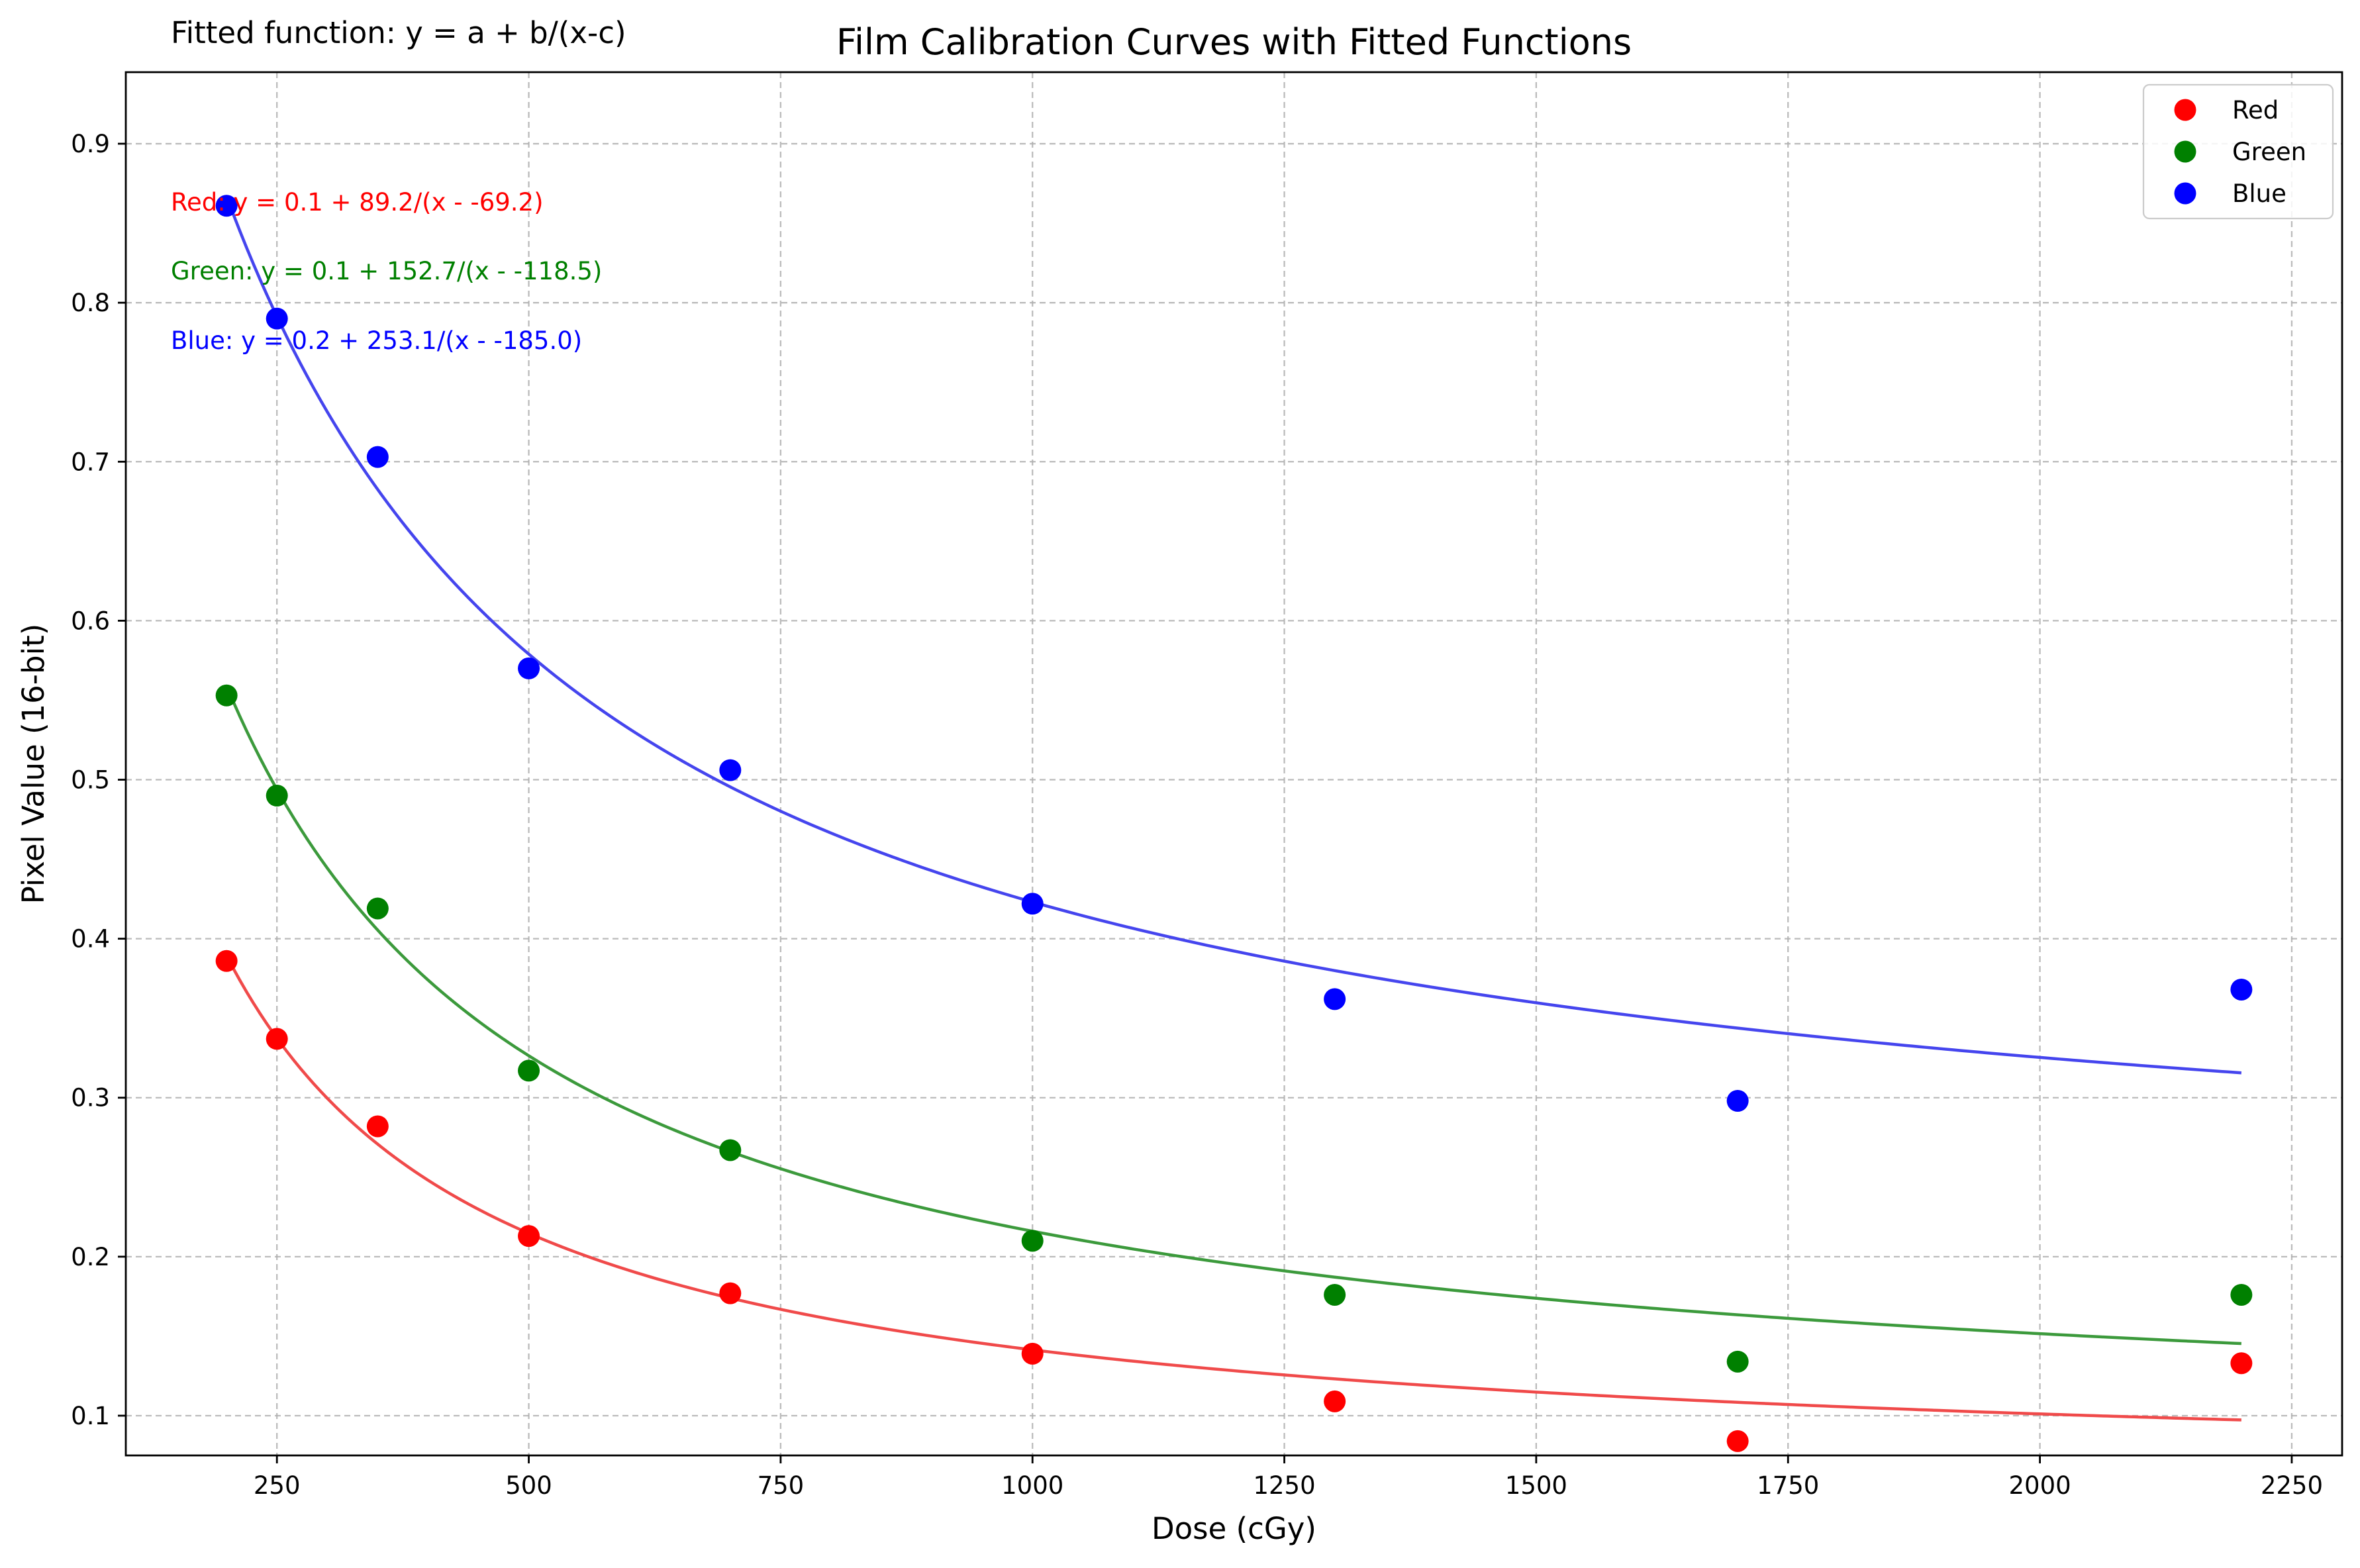 This screenshot has height=1568, width=2360. Describe the element at coordinates (2269, 152) in the screenshot. I see `green-legend-label: Green` at that location.